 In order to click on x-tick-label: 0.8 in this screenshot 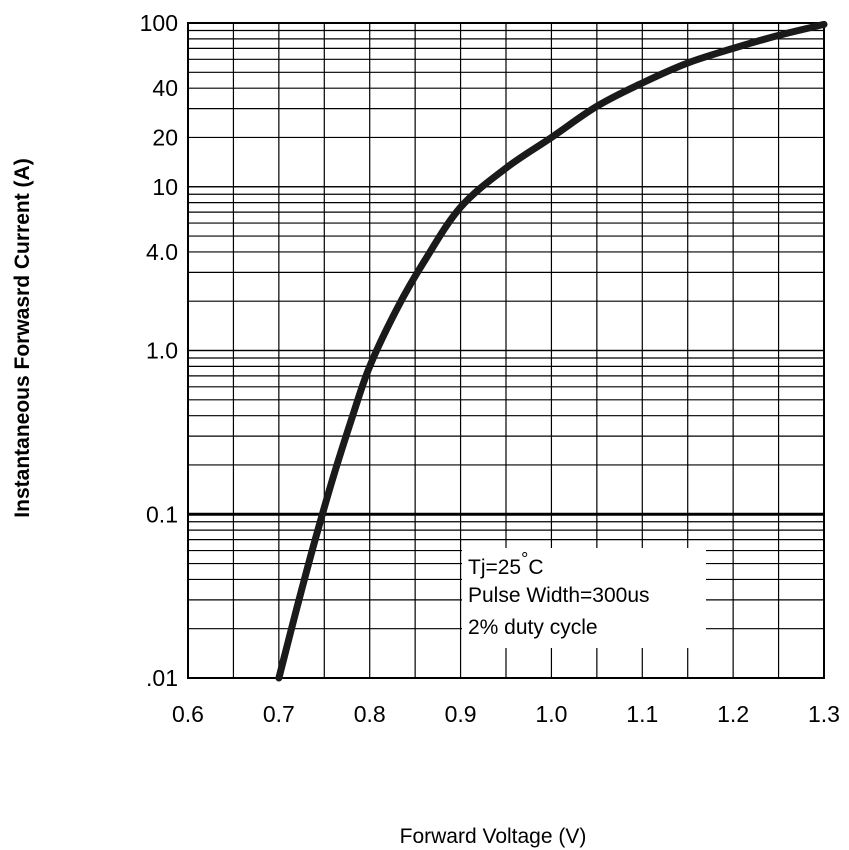, I will do `click(370, 714)`.